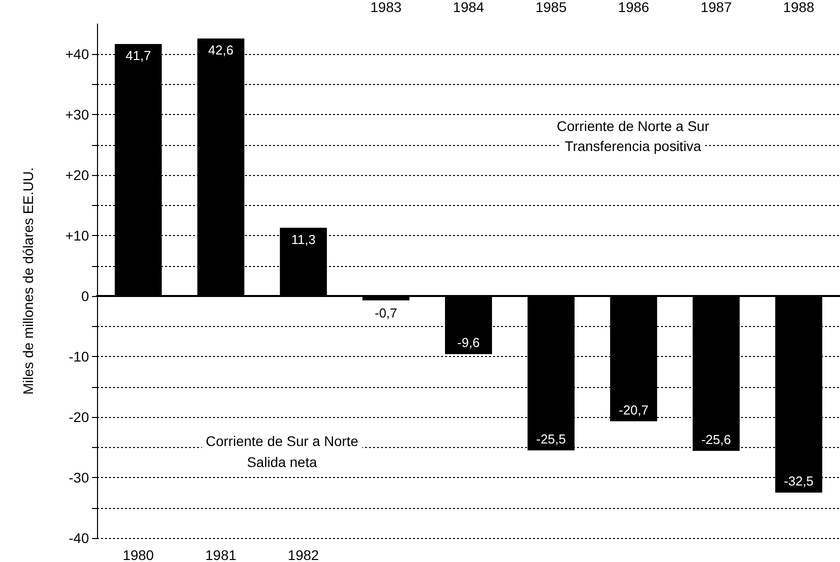 The height and width of the screenshot is (562, 840). I want to click on x-tick-label: 1983, so click(386, 7).